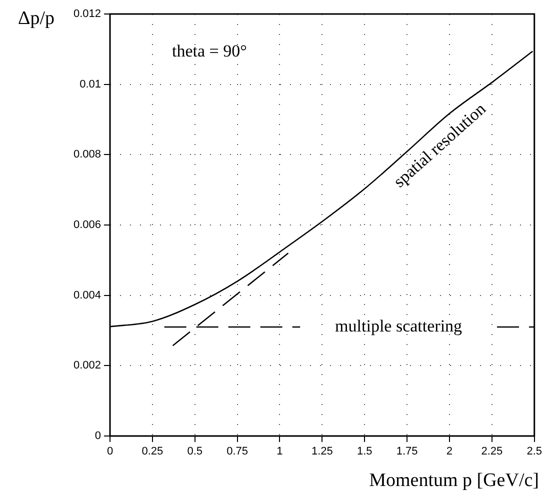 The width and height of the screenshot is (545, 499). What do you see at coordinates (87, 154) in the screenshot?
I see `y-tick-label: 0.008` at bounding box center [87, 154].